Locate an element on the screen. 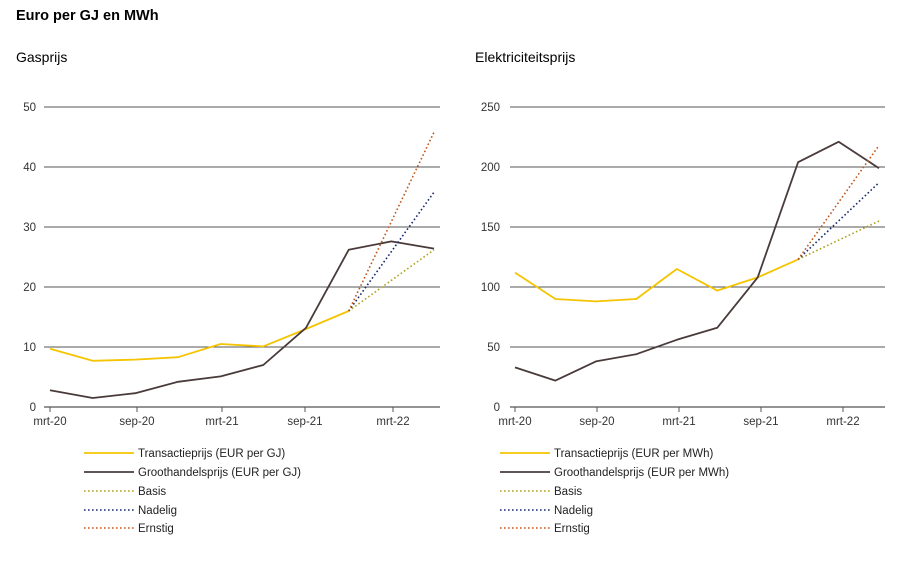  gas-y-tick-label: 30 is located at coordinates (29, 228).